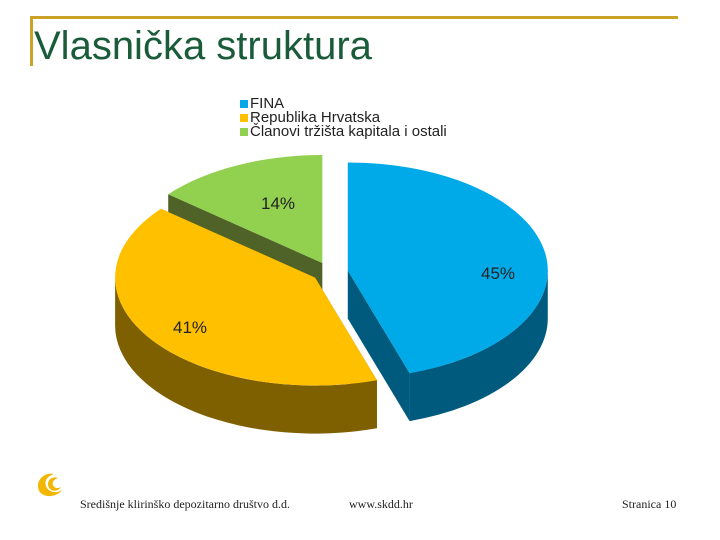  I want to click on legend-item-clanovi: Članovi tržišta kapitala i ostali, so click(343, 131).